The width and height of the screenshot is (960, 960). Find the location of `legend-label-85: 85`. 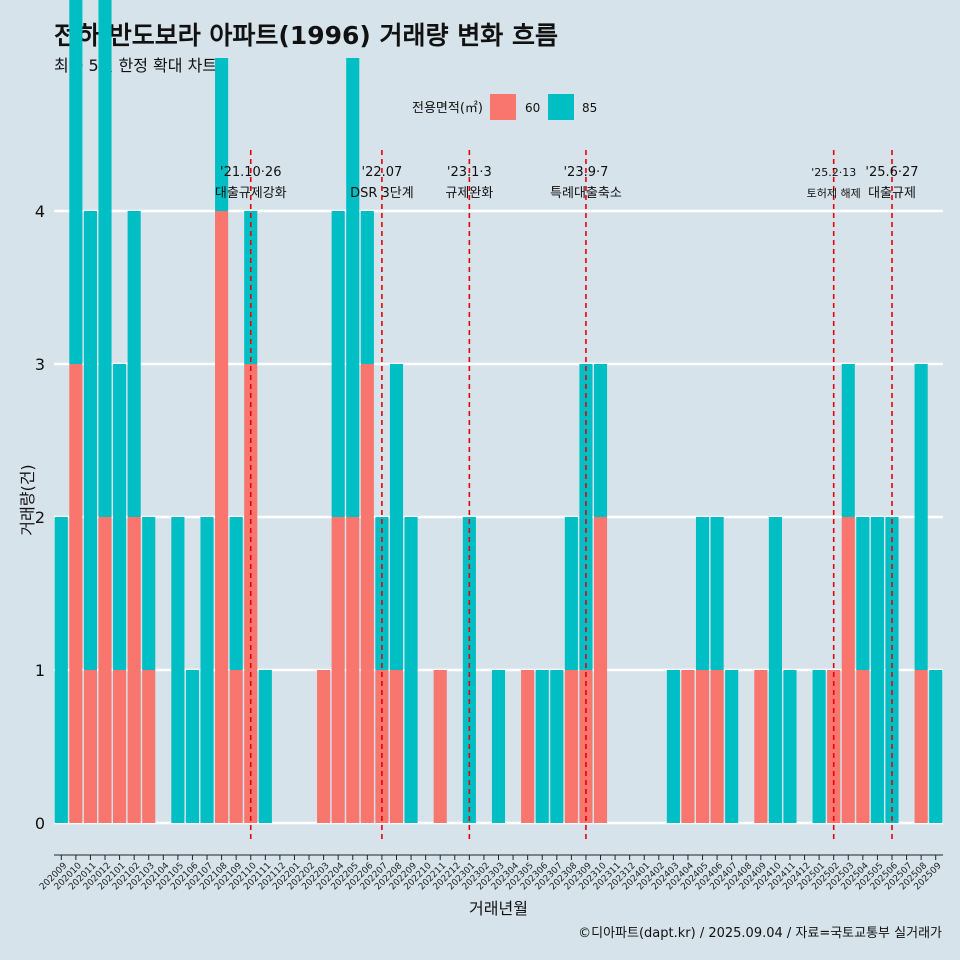

legend-label-85: 85 is located at coordinates (589, 108).